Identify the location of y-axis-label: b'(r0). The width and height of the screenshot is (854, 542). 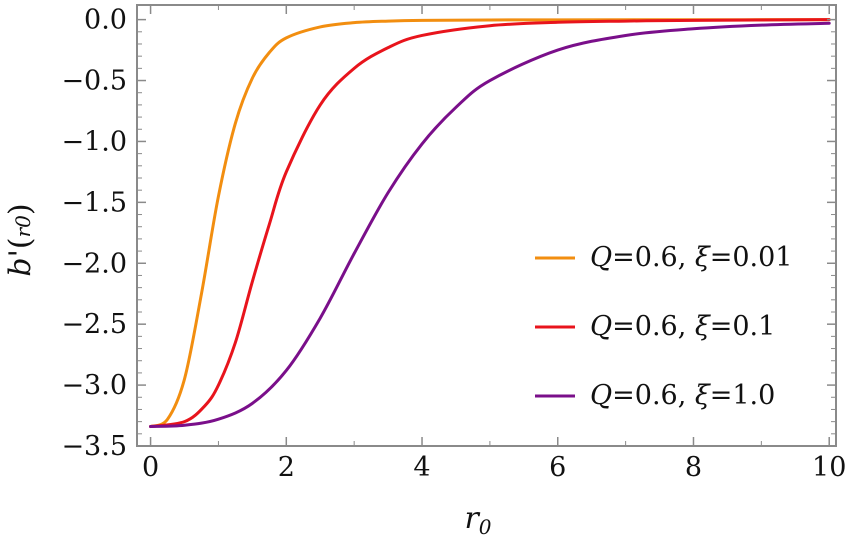
(20, 239).